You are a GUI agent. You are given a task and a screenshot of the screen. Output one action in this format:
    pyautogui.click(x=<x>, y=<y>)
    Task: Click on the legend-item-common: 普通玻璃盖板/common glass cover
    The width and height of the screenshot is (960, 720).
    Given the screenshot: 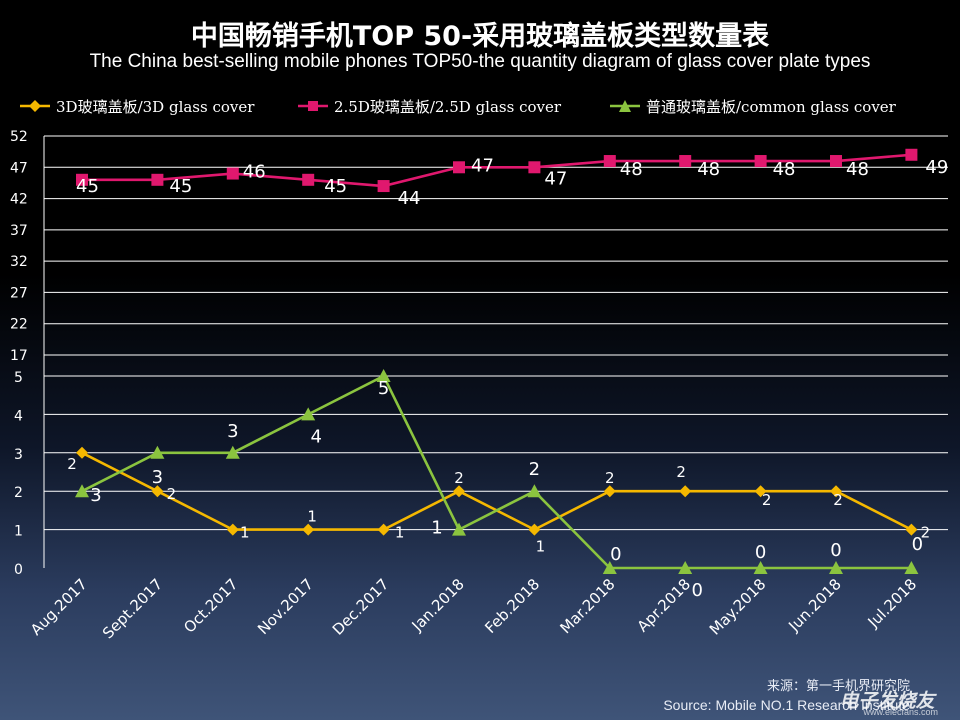 What is the action you would take?
    pyautogui.click(x=752, y=106)
    